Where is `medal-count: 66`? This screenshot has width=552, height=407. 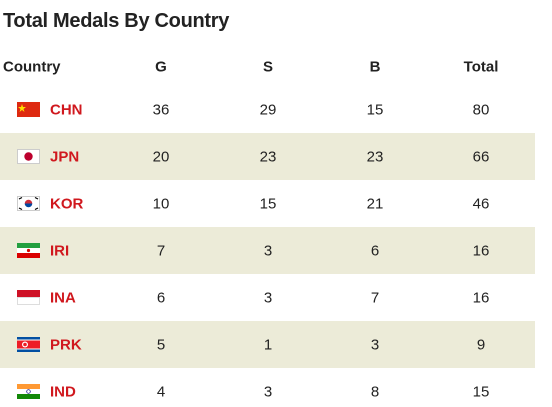
medal-count: 66 is located at coordinates (481, 156).